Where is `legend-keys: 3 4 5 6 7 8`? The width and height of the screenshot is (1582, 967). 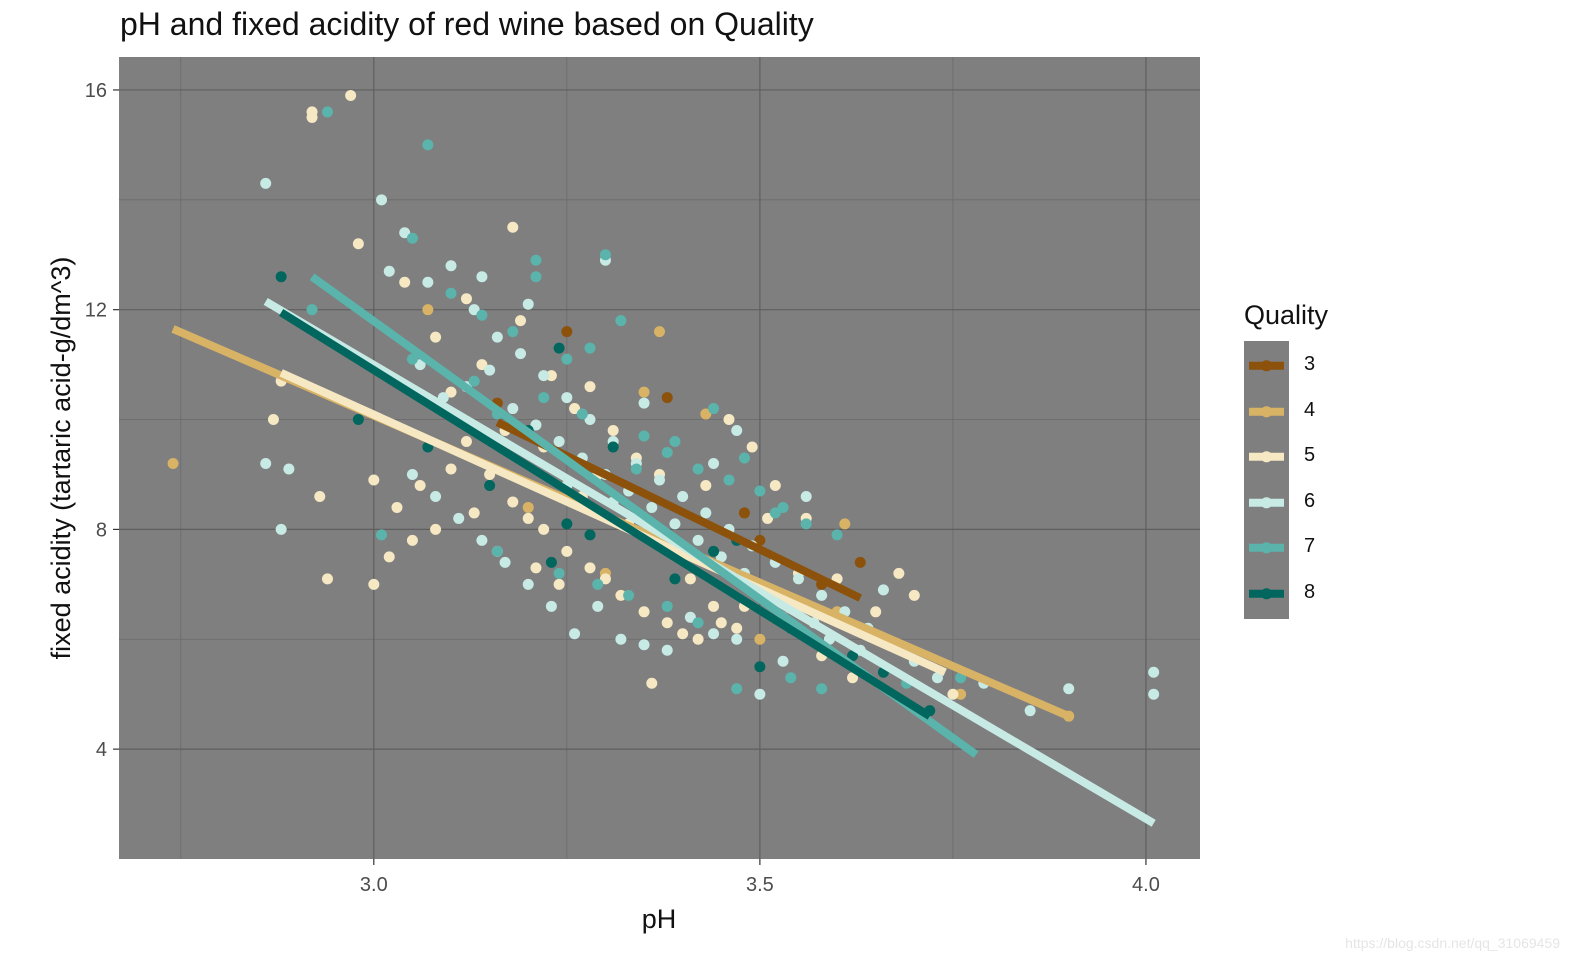
legend-keys: 3 4 5 6 7 8 is located at coordinates (1279, 480).